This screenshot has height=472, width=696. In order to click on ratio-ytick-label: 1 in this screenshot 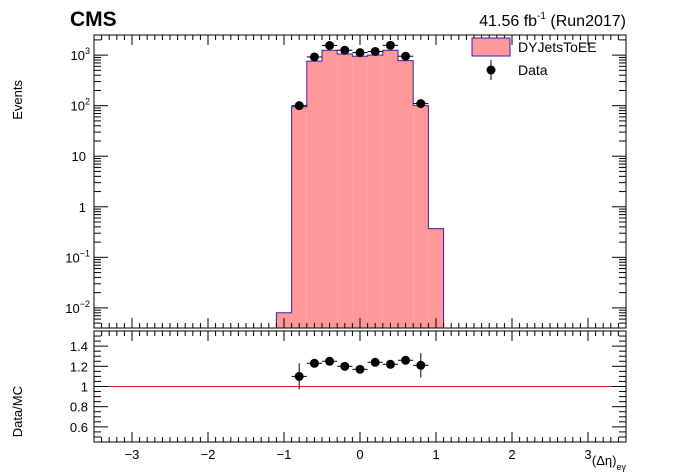, I will do `click(84, 387)`.